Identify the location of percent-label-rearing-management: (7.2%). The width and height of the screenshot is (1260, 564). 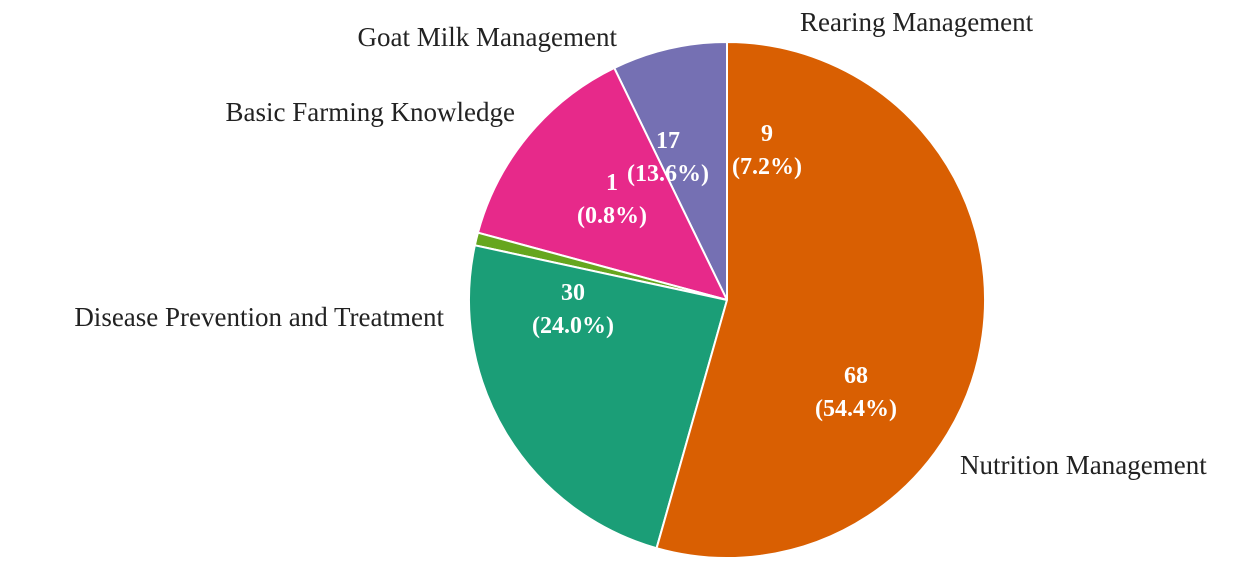
(767, 167).